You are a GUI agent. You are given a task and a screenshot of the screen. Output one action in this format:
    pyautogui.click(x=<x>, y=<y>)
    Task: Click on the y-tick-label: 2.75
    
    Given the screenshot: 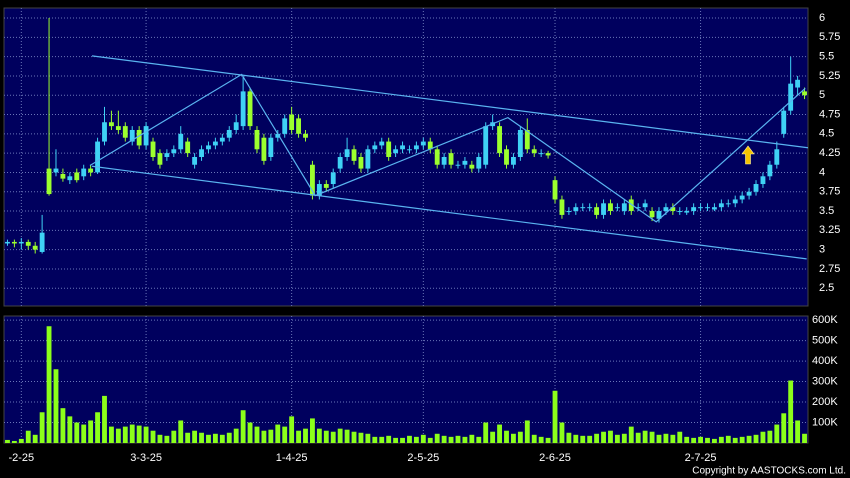 What is the action you would take?
    pyautogui.click(x=829, y=269)
    